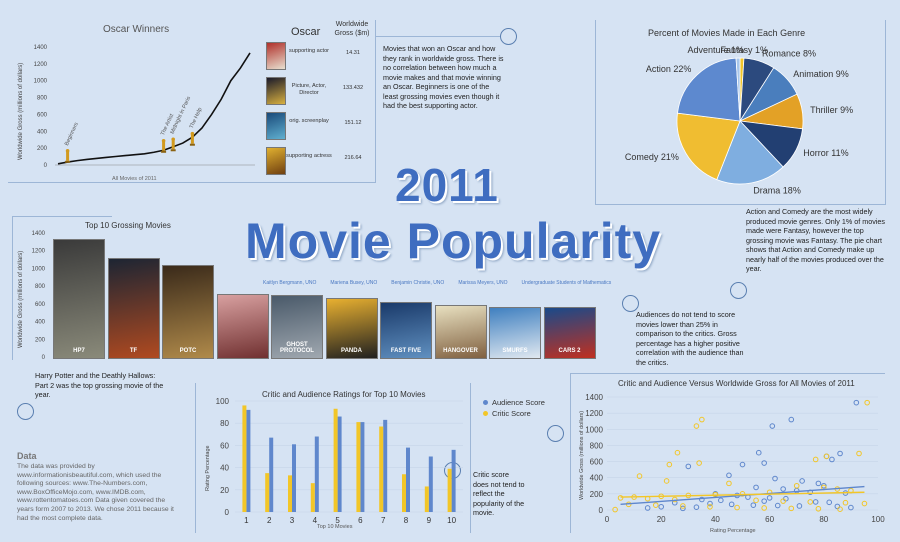 This screenshot has width=900, height=542. I want to click on poster-title-text: GHOST PROTOCOL, so click(297, 348).